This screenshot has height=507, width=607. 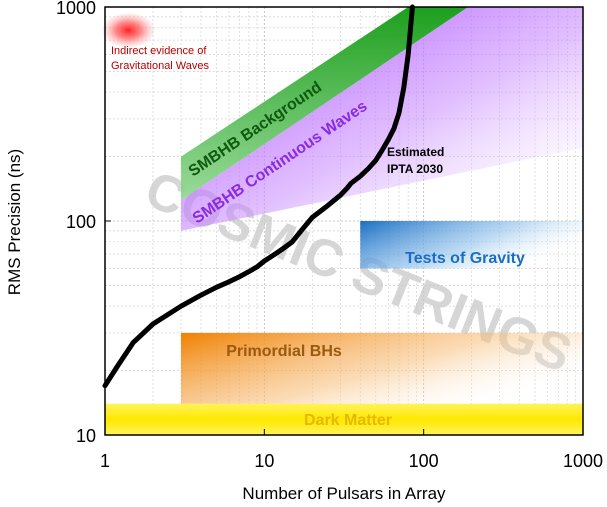 What do you see at coordinates (415, 169) in the screenshot?
I see `ipta-label-line2: IPTA 2030` at bounding box center [415, 169].